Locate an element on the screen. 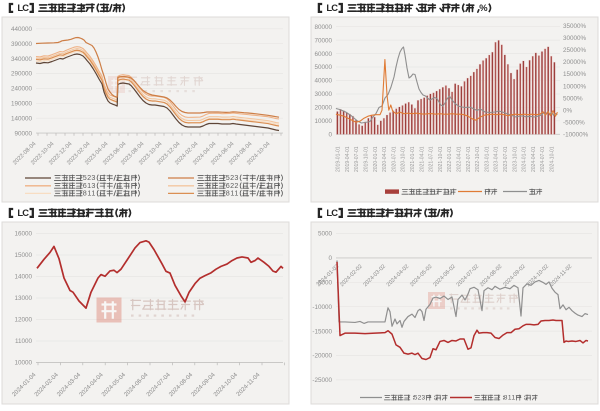 This screenshot has height=411, width=600. svg-text: 5000% is located at coordinates (573, 98).